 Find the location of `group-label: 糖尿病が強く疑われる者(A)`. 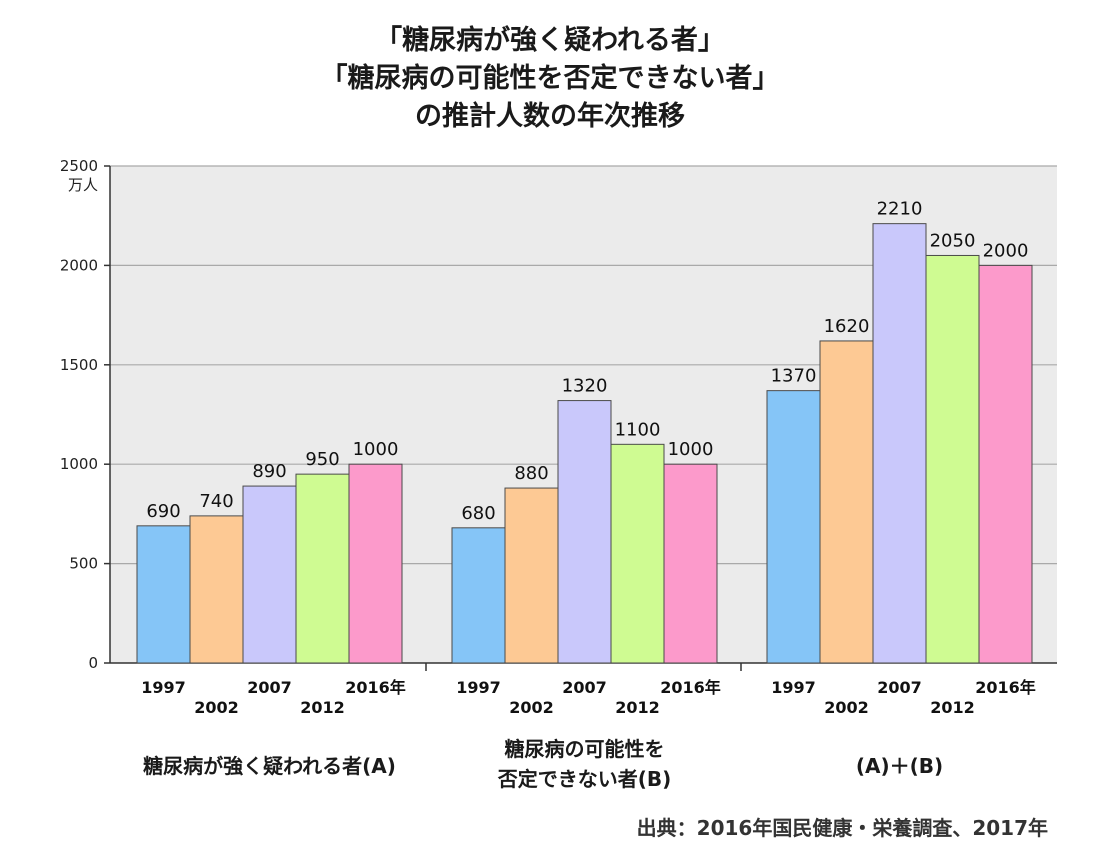

group-label: 糖尿病が強く疑われる者(A) is located at coordinates (270, 766).